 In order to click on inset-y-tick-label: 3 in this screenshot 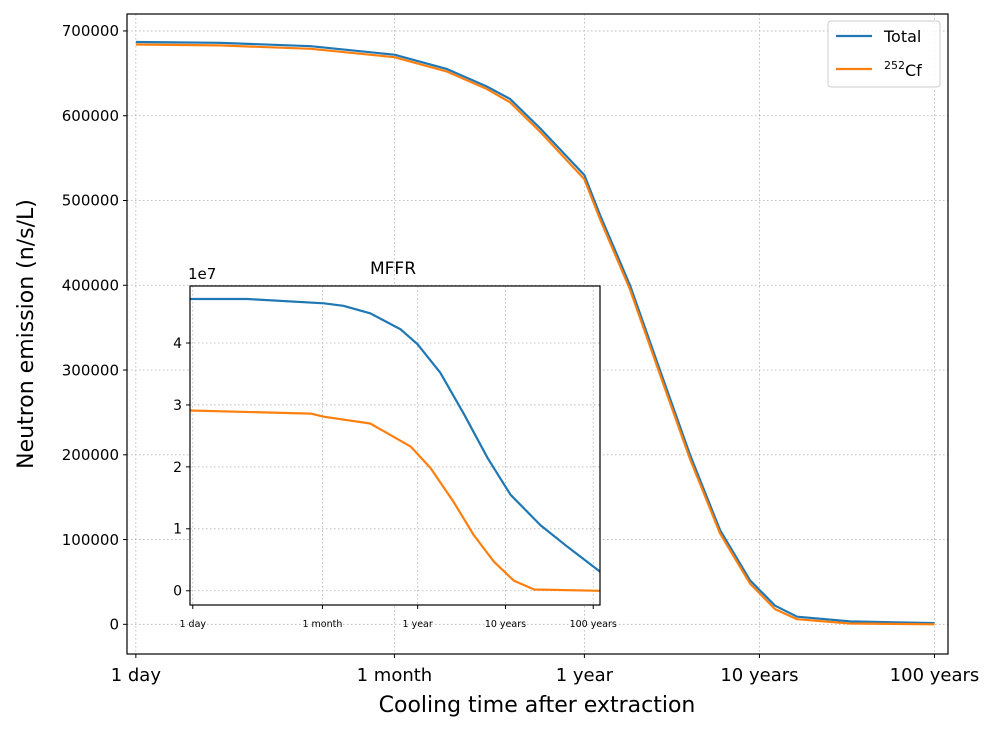, I will do `click(177, 406)`.